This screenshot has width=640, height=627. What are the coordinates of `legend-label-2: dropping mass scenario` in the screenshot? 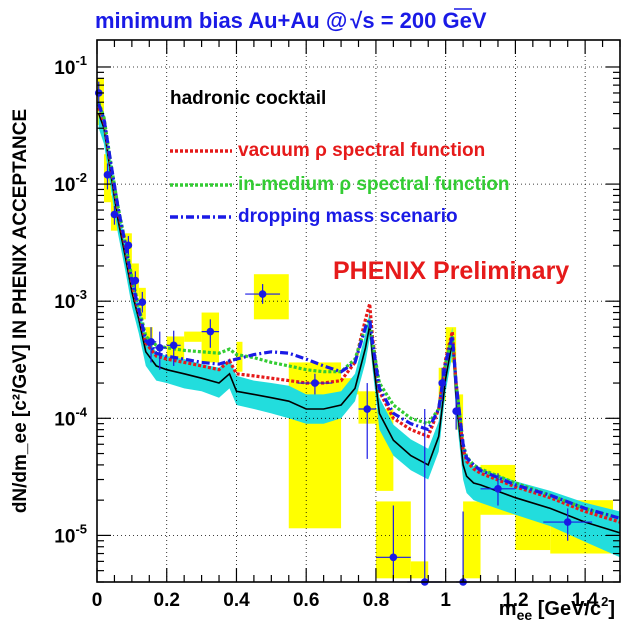 It's located at (348, 216).